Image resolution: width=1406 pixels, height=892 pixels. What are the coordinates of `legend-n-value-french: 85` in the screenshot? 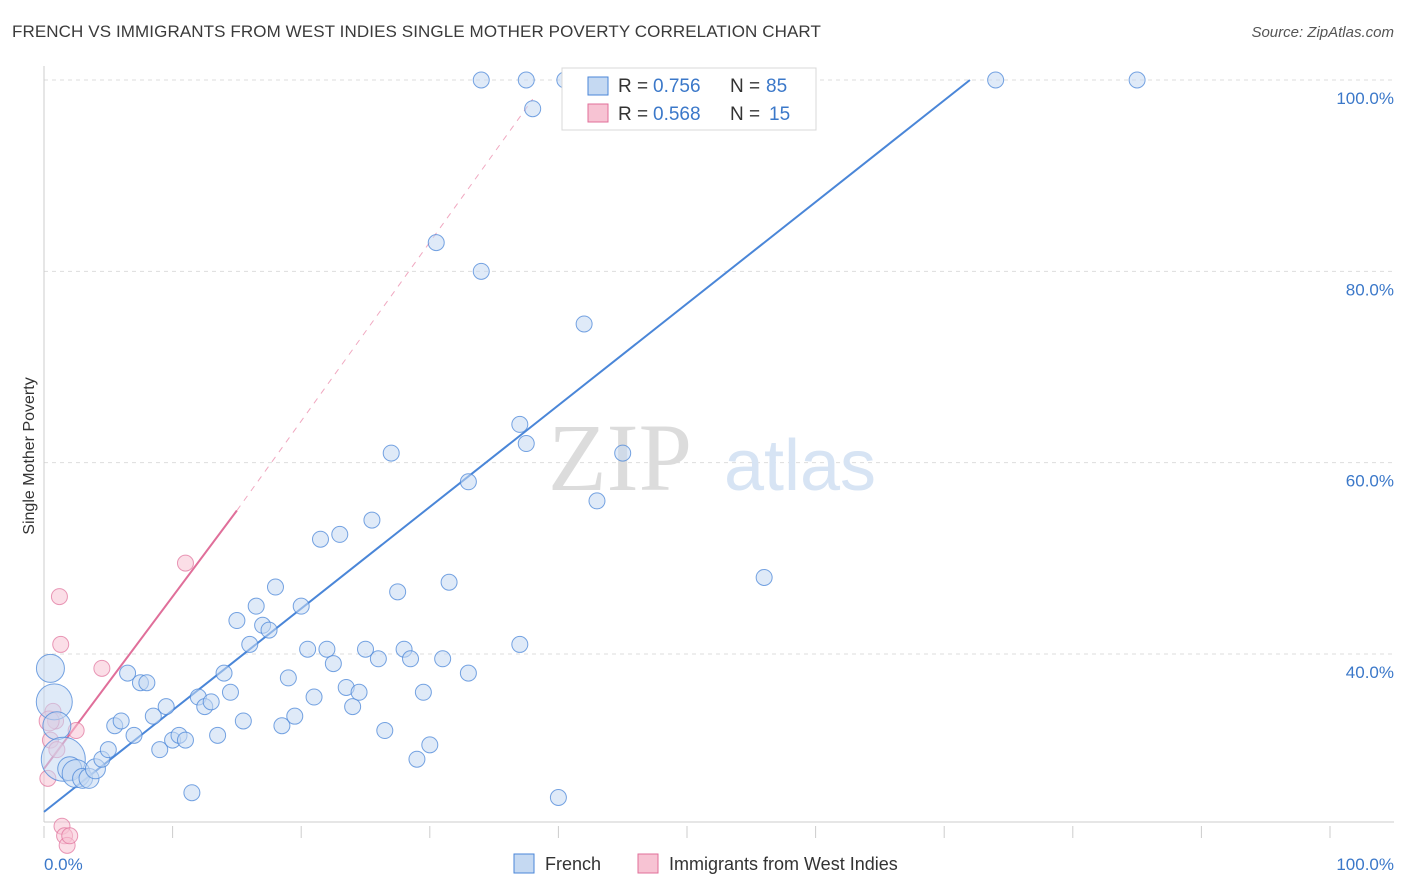 It's located at (776, 86).